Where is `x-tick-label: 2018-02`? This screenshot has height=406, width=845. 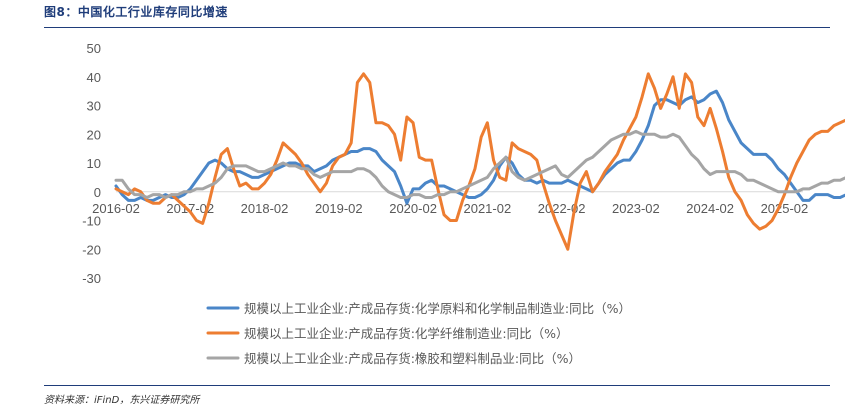
x-tick-label: 2018-02 is located at coordinates (265, 208).